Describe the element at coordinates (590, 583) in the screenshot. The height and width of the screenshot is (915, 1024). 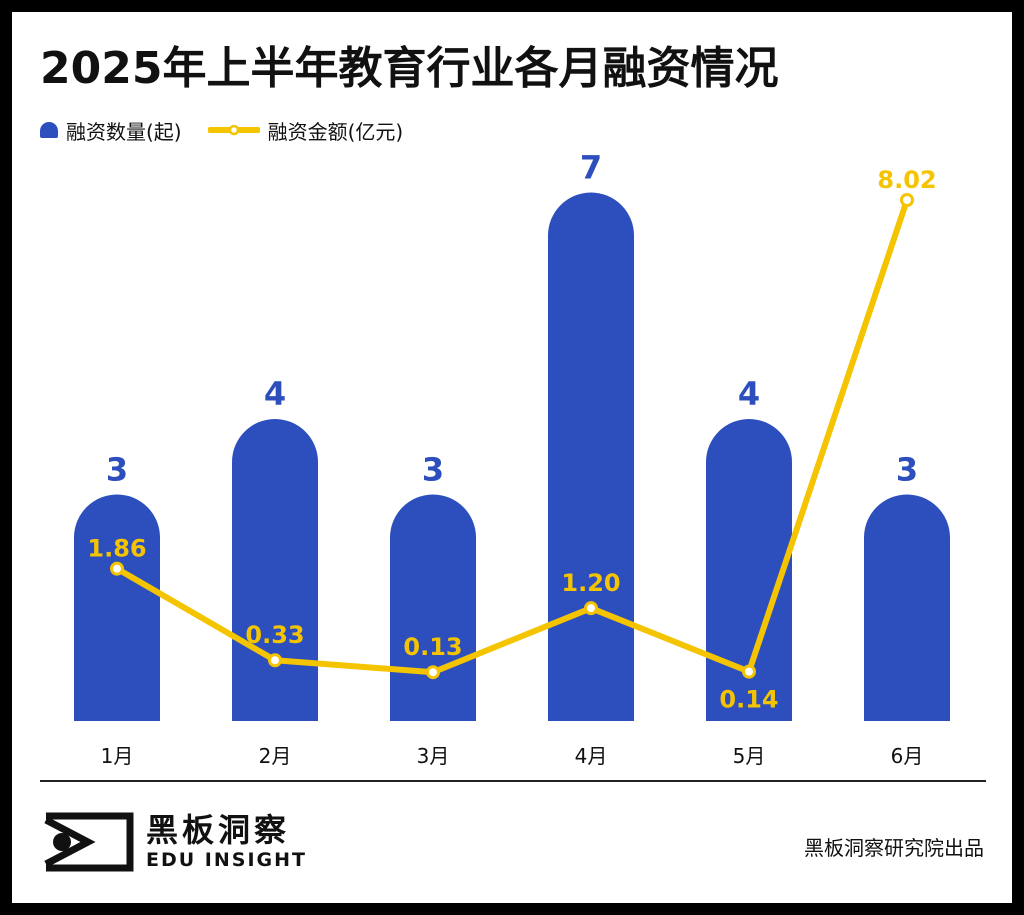
I see `line-value-label: 1.20` at that location.